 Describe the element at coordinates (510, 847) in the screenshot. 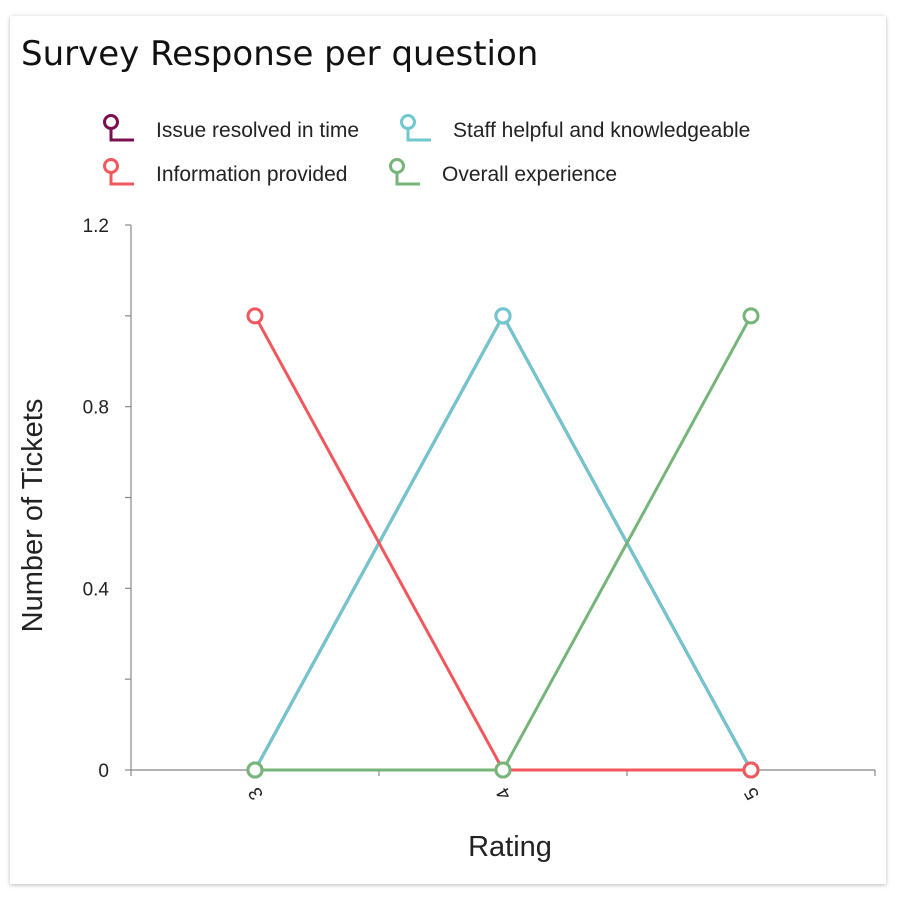

I see `x-axis-title: Rating` at that location.